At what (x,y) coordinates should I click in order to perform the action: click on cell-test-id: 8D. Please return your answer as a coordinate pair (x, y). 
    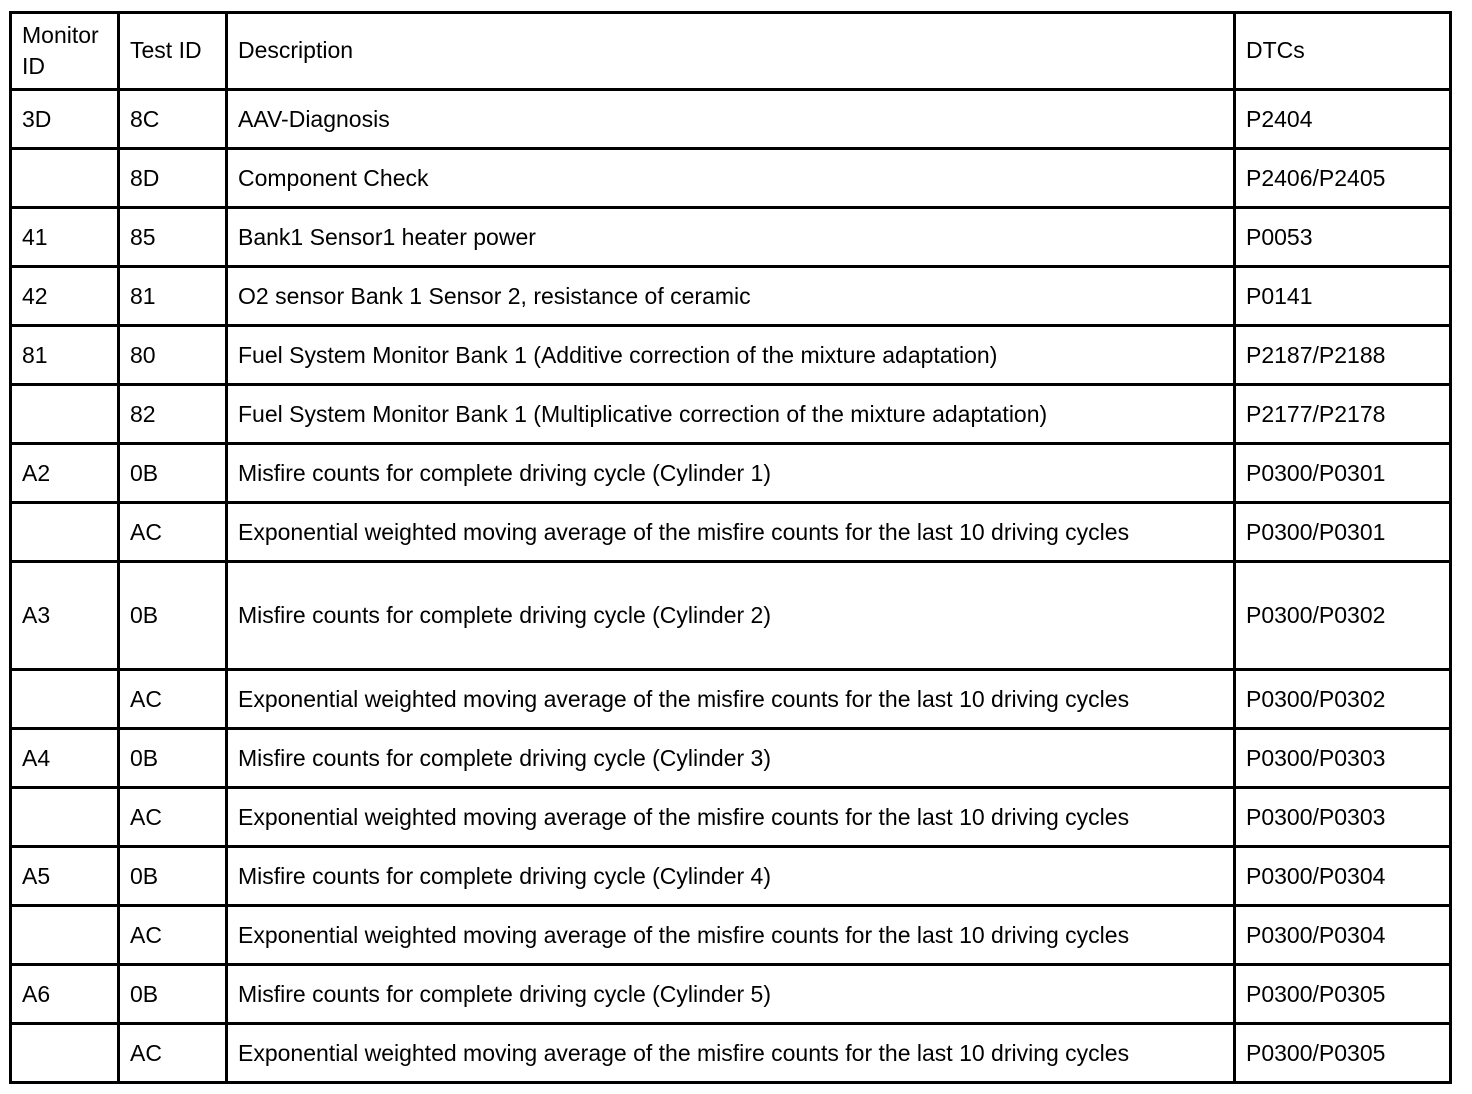
    Looking at the image, I should click on (172, 178).